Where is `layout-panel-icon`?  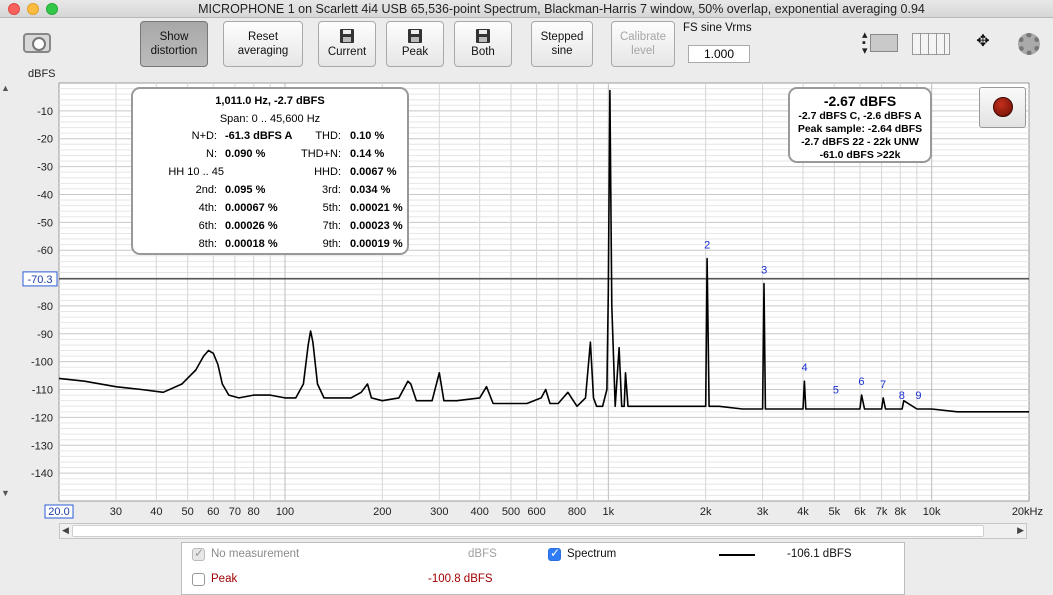
layout-panel-icon is located at coordinates (884, 43).